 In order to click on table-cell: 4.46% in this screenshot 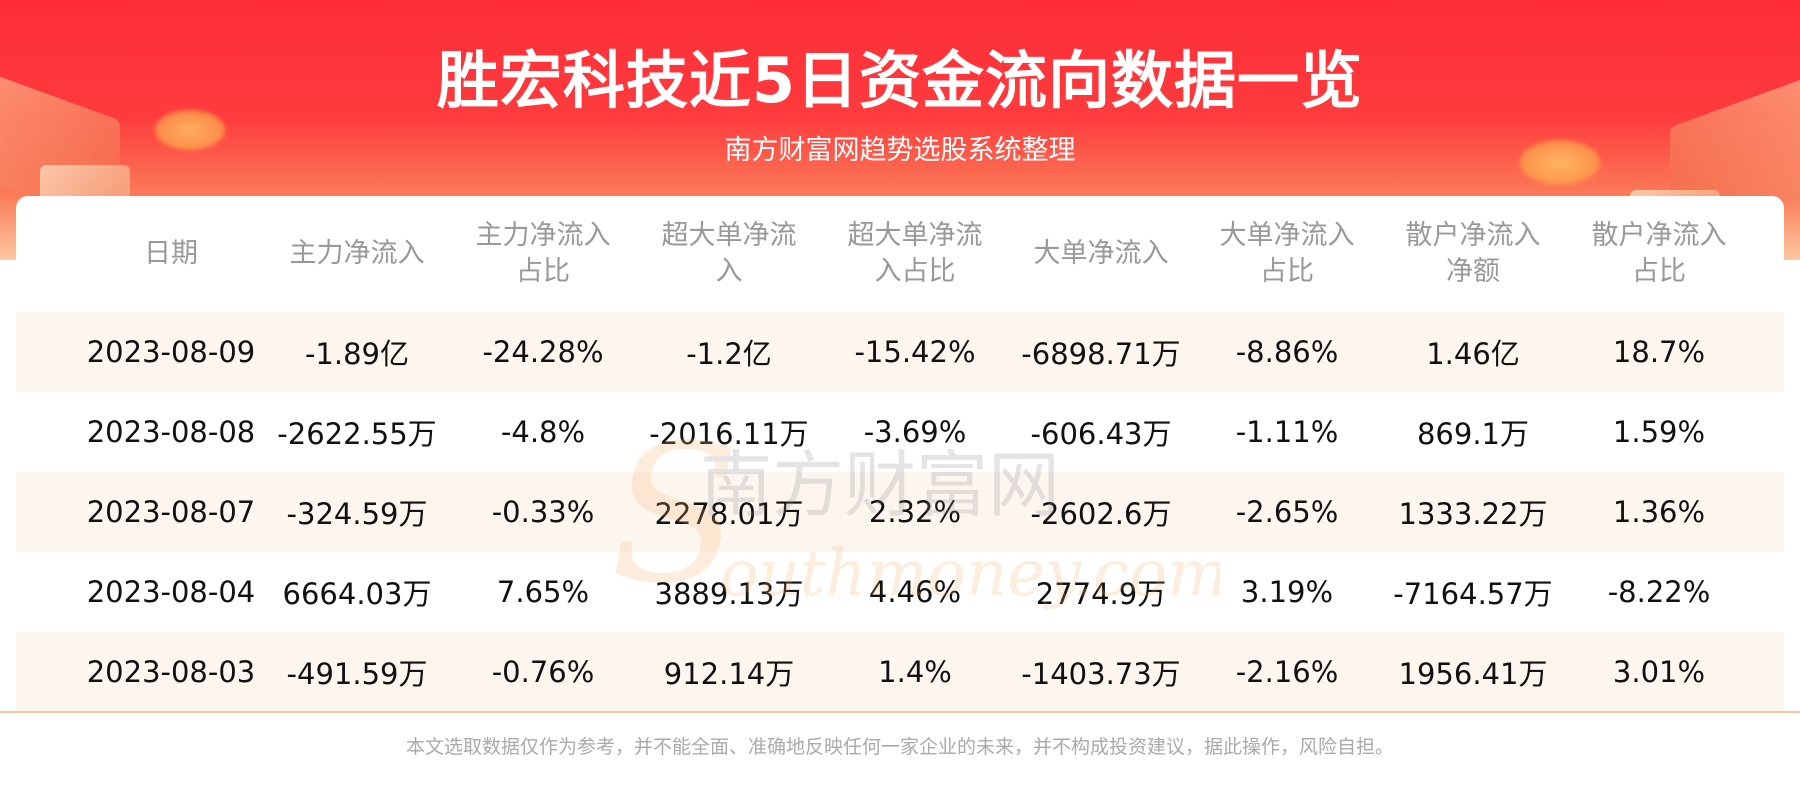, I will do `click(915, 592)`.